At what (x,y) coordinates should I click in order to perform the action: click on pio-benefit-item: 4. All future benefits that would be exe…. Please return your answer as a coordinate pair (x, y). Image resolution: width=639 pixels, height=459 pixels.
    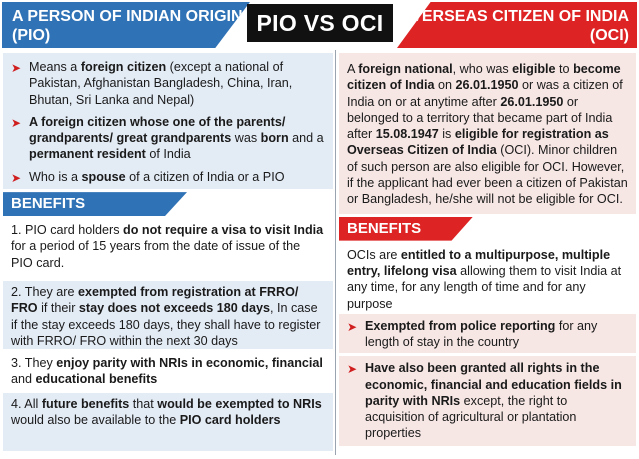
    Looking at the image, I should click on (168, 422).